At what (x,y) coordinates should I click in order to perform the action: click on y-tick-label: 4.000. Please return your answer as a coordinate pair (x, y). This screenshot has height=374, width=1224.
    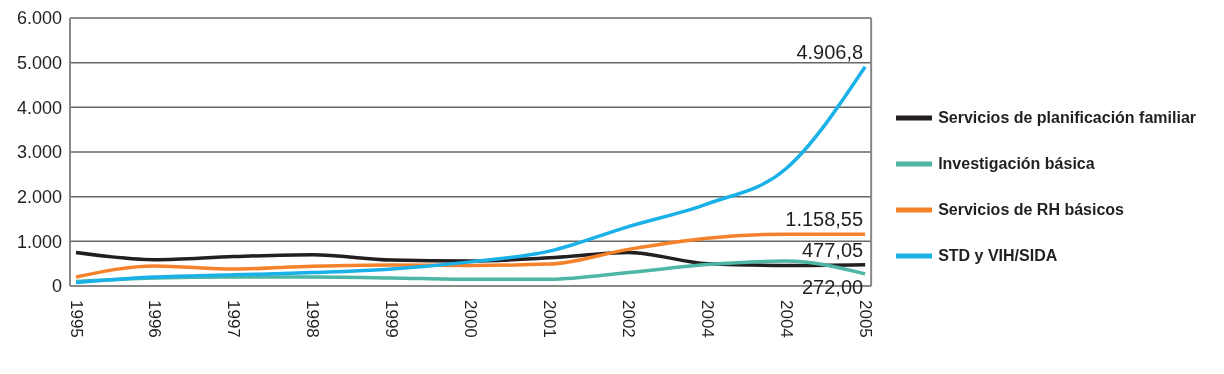
    Looking at the image, I should click on (39, 107).